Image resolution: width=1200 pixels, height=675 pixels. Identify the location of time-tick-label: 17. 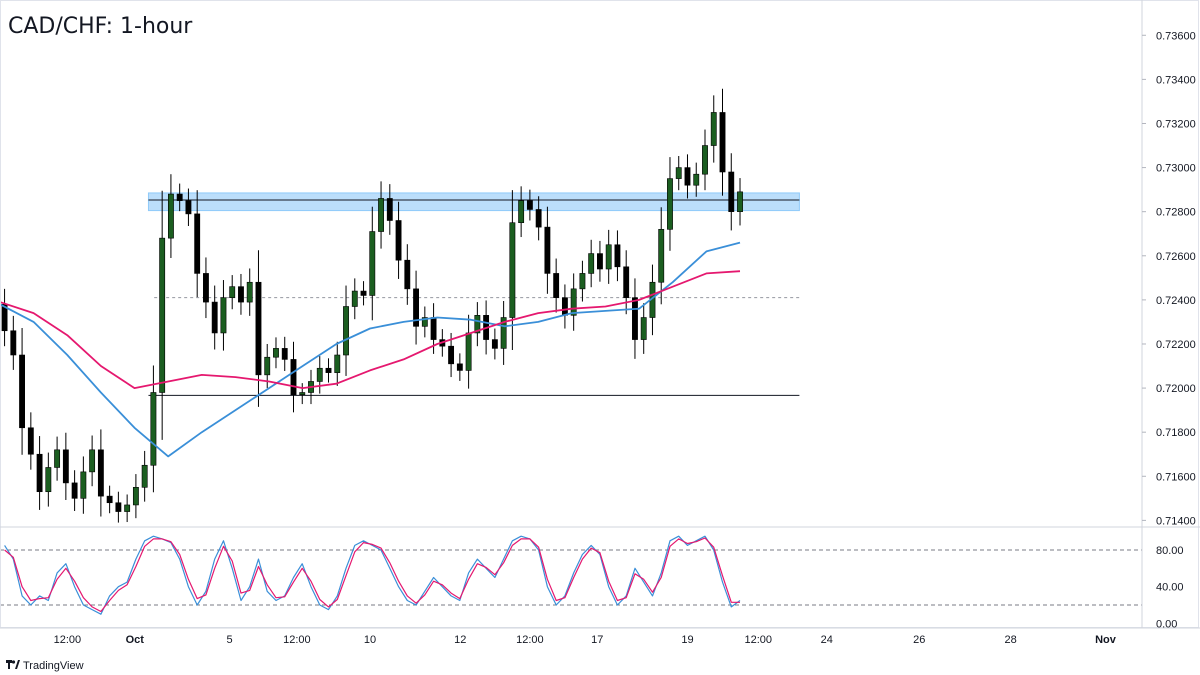
(597, 640).